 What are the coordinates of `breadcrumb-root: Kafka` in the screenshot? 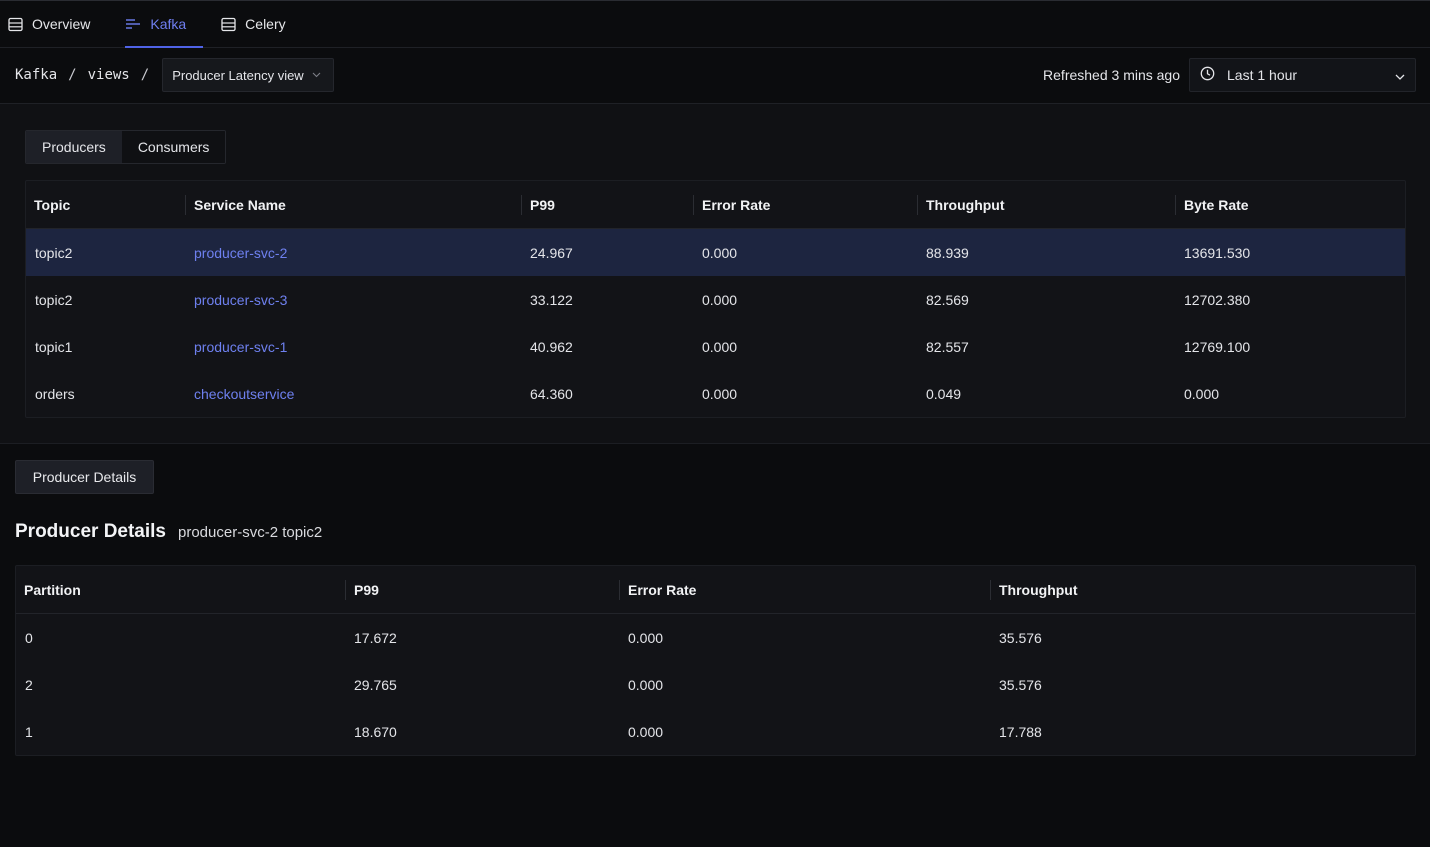 It's located at (36, 75).